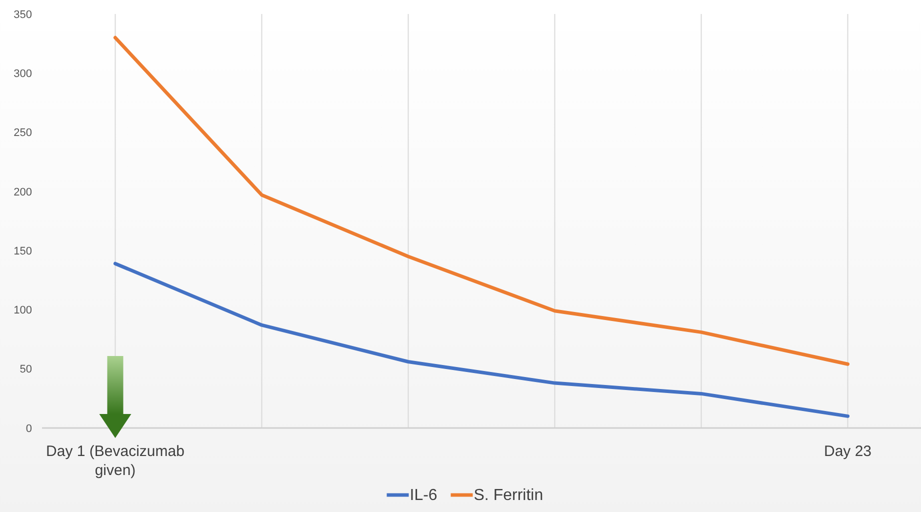 The width and height of the screenshot is (921, 512). I want to click on y-tick-label: 300, so click(23, 74).